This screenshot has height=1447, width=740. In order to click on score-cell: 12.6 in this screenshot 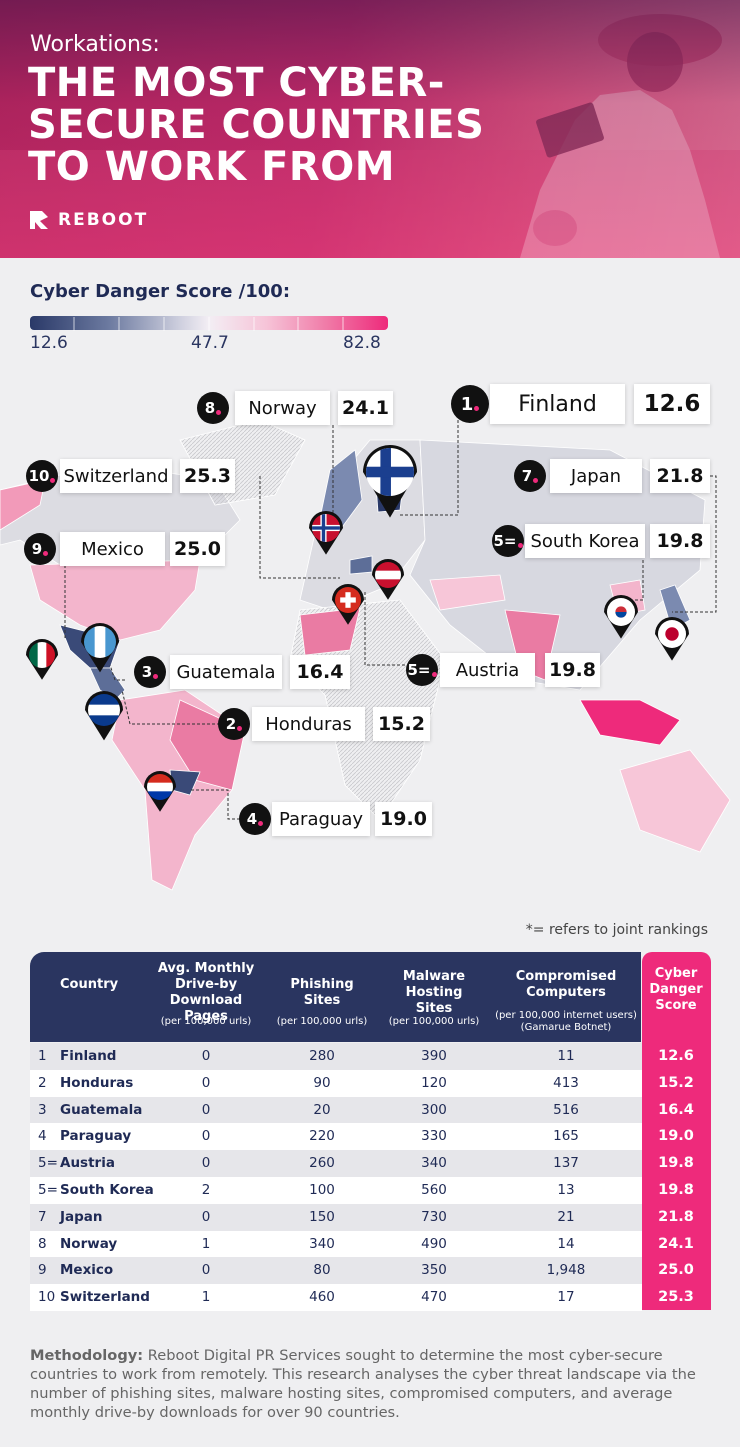, I will do `click(676, 1056)`.